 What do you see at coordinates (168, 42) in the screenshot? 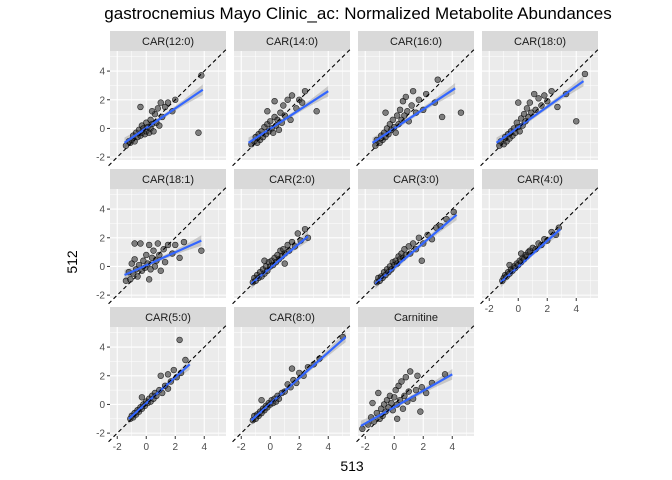
I see `facet-label: CAR(12:0)` at bounding box center [168, 42].